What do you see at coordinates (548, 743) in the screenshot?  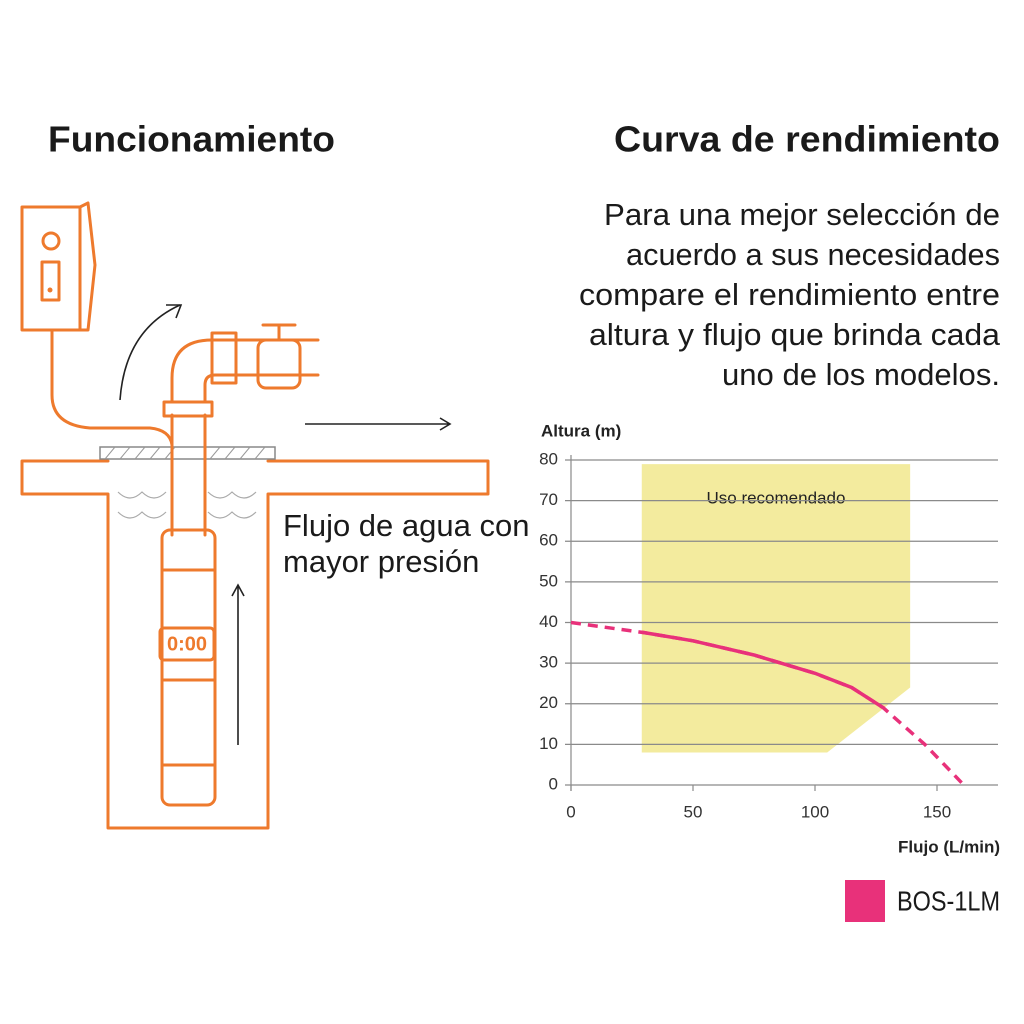 I see `y-tick-label: 10` at bounding box center [548, 743].